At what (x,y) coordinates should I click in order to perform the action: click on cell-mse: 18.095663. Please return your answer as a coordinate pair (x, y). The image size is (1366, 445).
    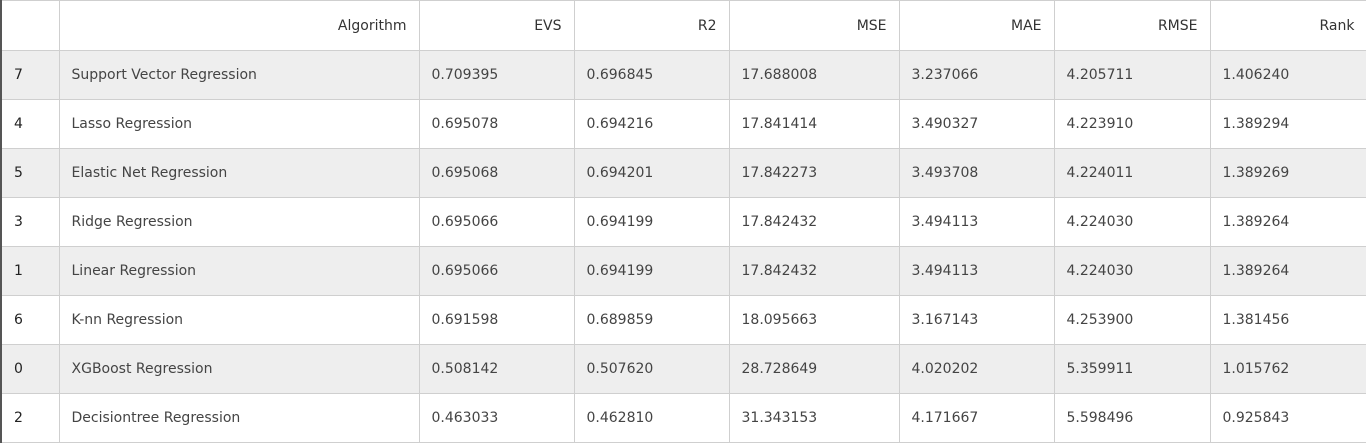
    Looking at the image, I should click on (814, 320).